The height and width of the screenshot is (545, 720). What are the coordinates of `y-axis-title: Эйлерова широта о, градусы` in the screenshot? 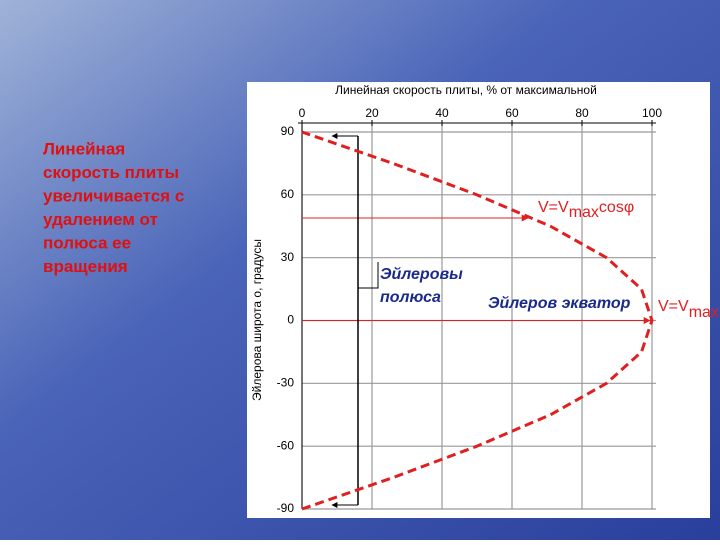 It's located at (257, 320).